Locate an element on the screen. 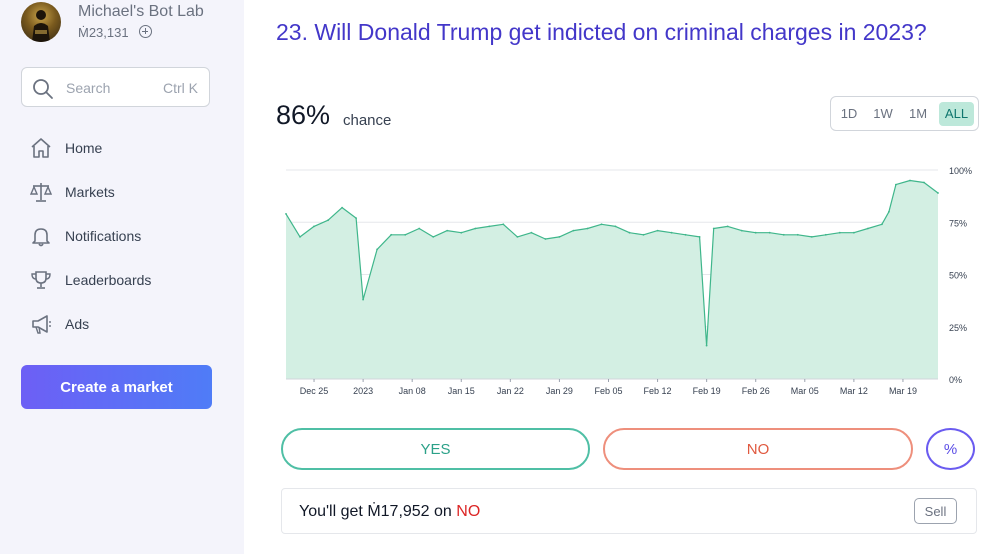 This screenshot has height=554, width=1002. x-tick-label: Jan 22 is located at coordinates (510, 391).